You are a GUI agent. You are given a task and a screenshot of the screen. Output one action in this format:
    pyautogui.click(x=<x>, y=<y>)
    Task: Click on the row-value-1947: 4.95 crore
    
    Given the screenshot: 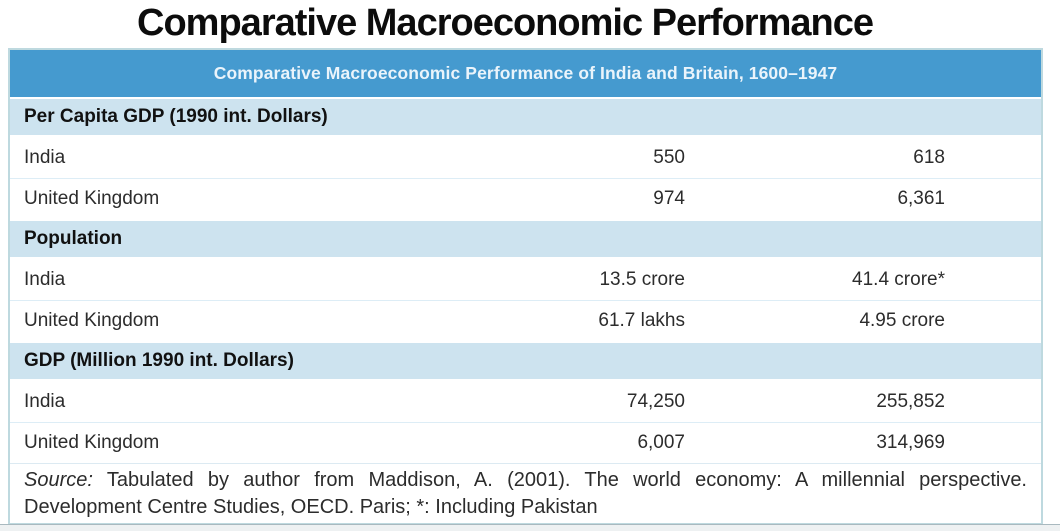 What is the action you would take?
    pyautogui.click(x=902, y=320)
    